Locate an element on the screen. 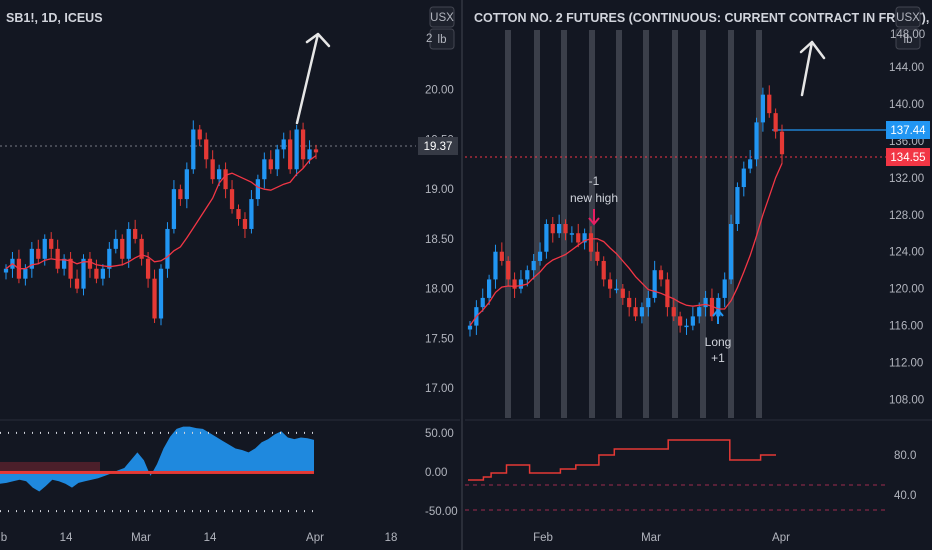 The image size is (932, 550). price-tick-label: 108.00 is located at coordinates (906, 401).